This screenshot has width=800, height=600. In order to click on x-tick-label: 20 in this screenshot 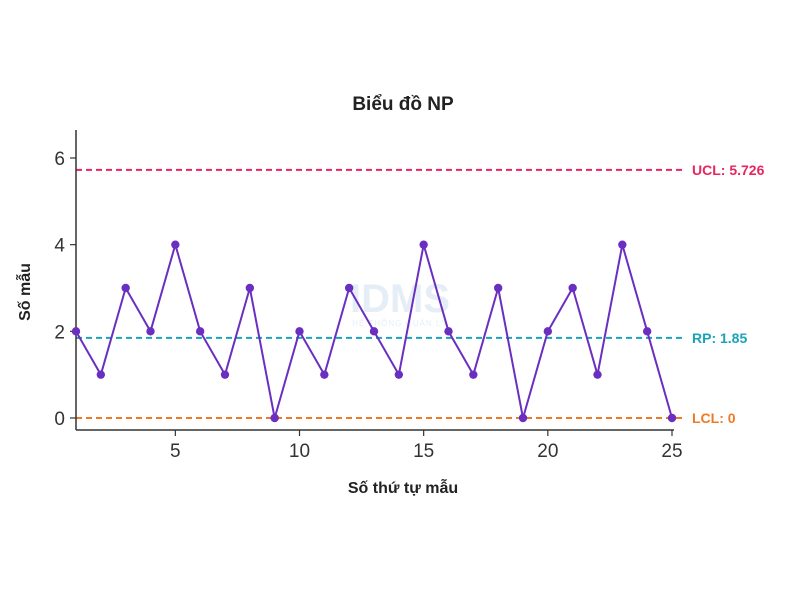, I will do `click(547, 451)`.